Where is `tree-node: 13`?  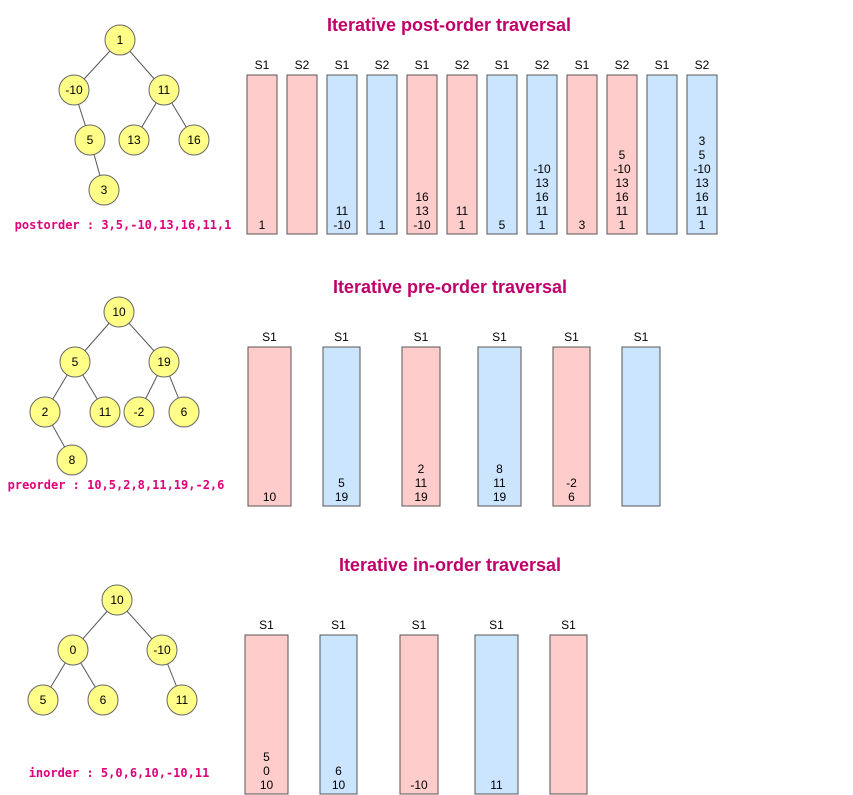 tree-node: 13 is located at coordinates (134, 140).